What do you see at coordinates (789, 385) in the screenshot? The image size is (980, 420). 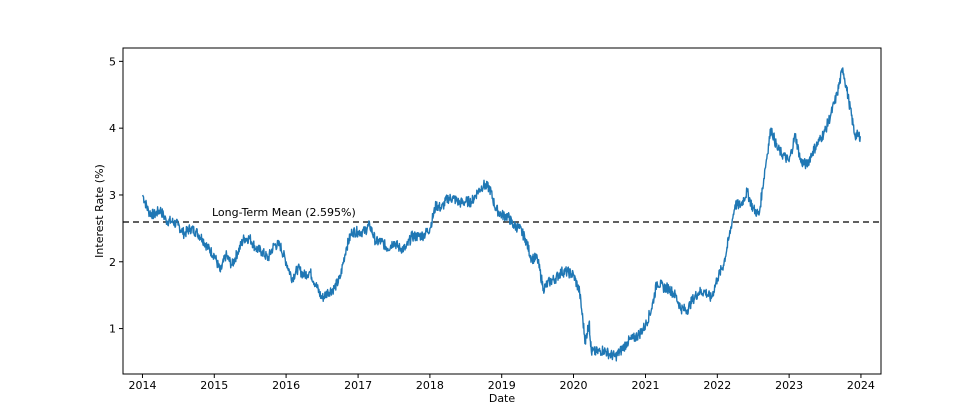 I see `x-tick-label: 2023` at bounding box center [789, 385].